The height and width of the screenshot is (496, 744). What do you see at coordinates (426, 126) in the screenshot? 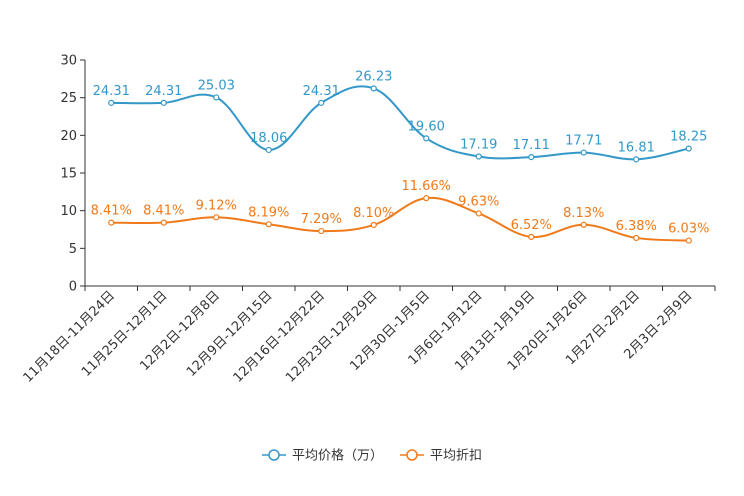
I see `data-label: 19.60` at bounding box center [426, 126].